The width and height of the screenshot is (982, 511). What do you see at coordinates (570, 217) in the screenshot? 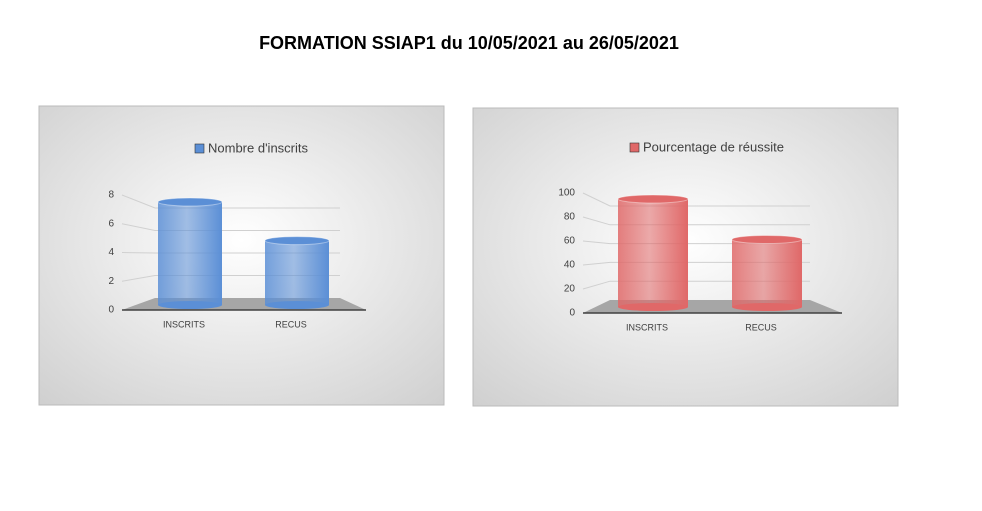
I see `y-tick-label: 80` at bounding box center [570, 217].